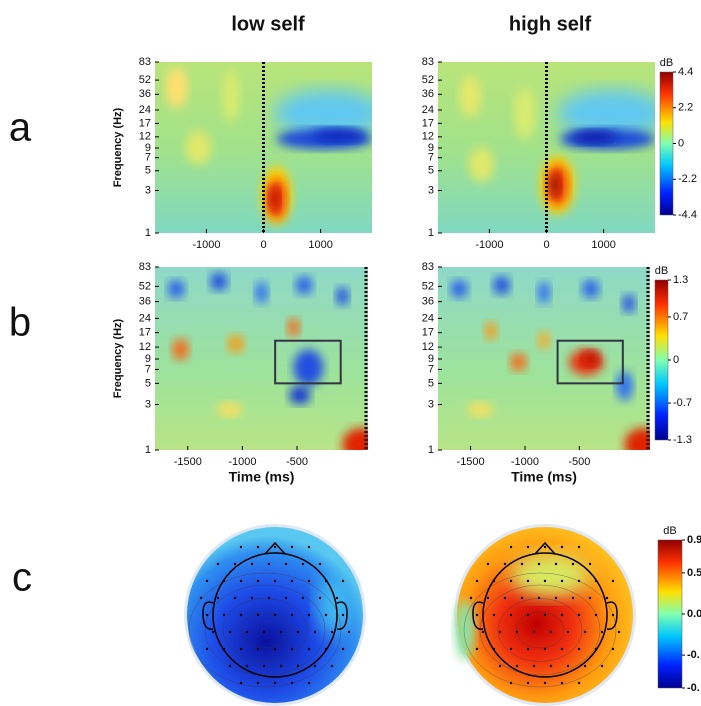 The height and width of the screenshot is (706, 701). What do you see at coordinates (263, 245) in the screenshot?
I see `x-tick-label: 0` at bounding box center [263, 245].